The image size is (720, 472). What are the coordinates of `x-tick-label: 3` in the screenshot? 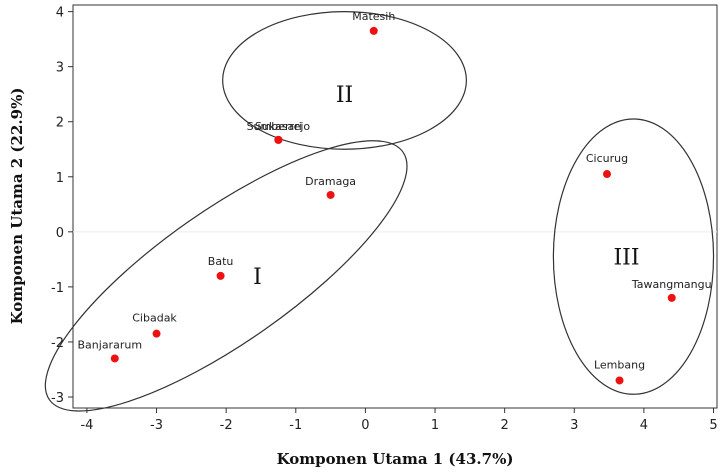 It's located at (574, 425).